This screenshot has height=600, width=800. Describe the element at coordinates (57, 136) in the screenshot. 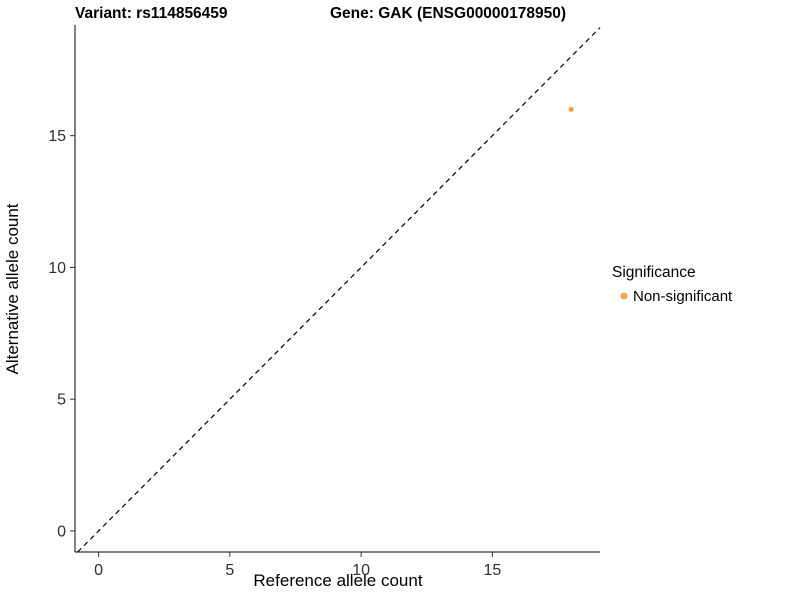

I see `y-tick-label: 15` at that location.